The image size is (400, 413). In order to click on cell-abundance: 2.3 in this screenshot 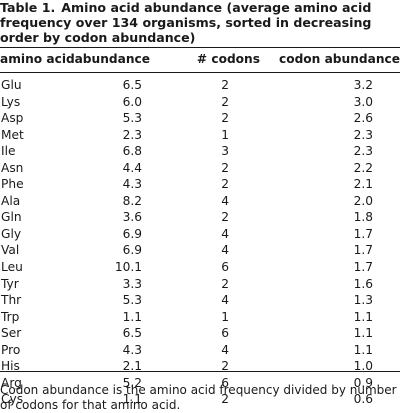, I will do `click(132, 134)`.